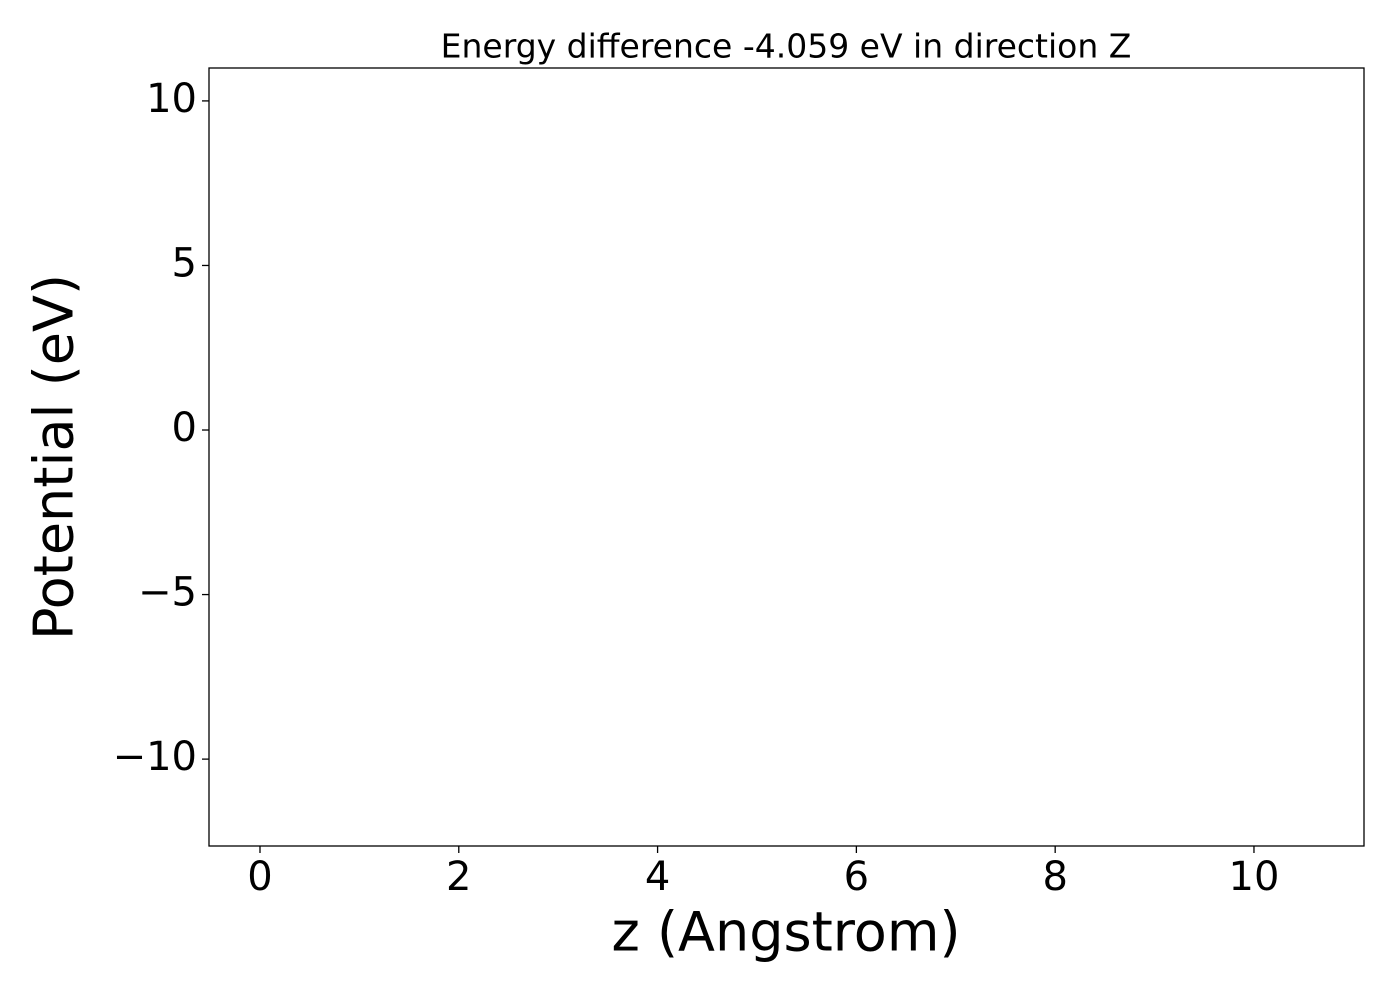 This screenshot has width=1400, height=1000. I want to click on x-tick-label: 6, so click(856, 877).